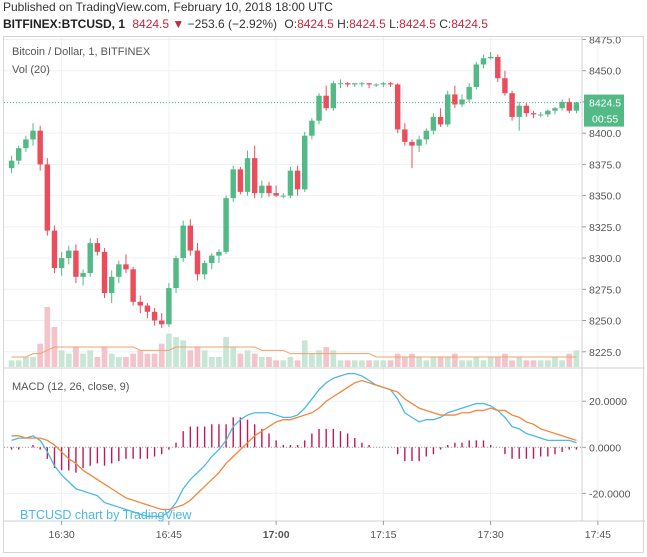  Describe the element at coordinates (178, 24) in the screenshot. I see `down-arrow-icon: ▼` at that location.